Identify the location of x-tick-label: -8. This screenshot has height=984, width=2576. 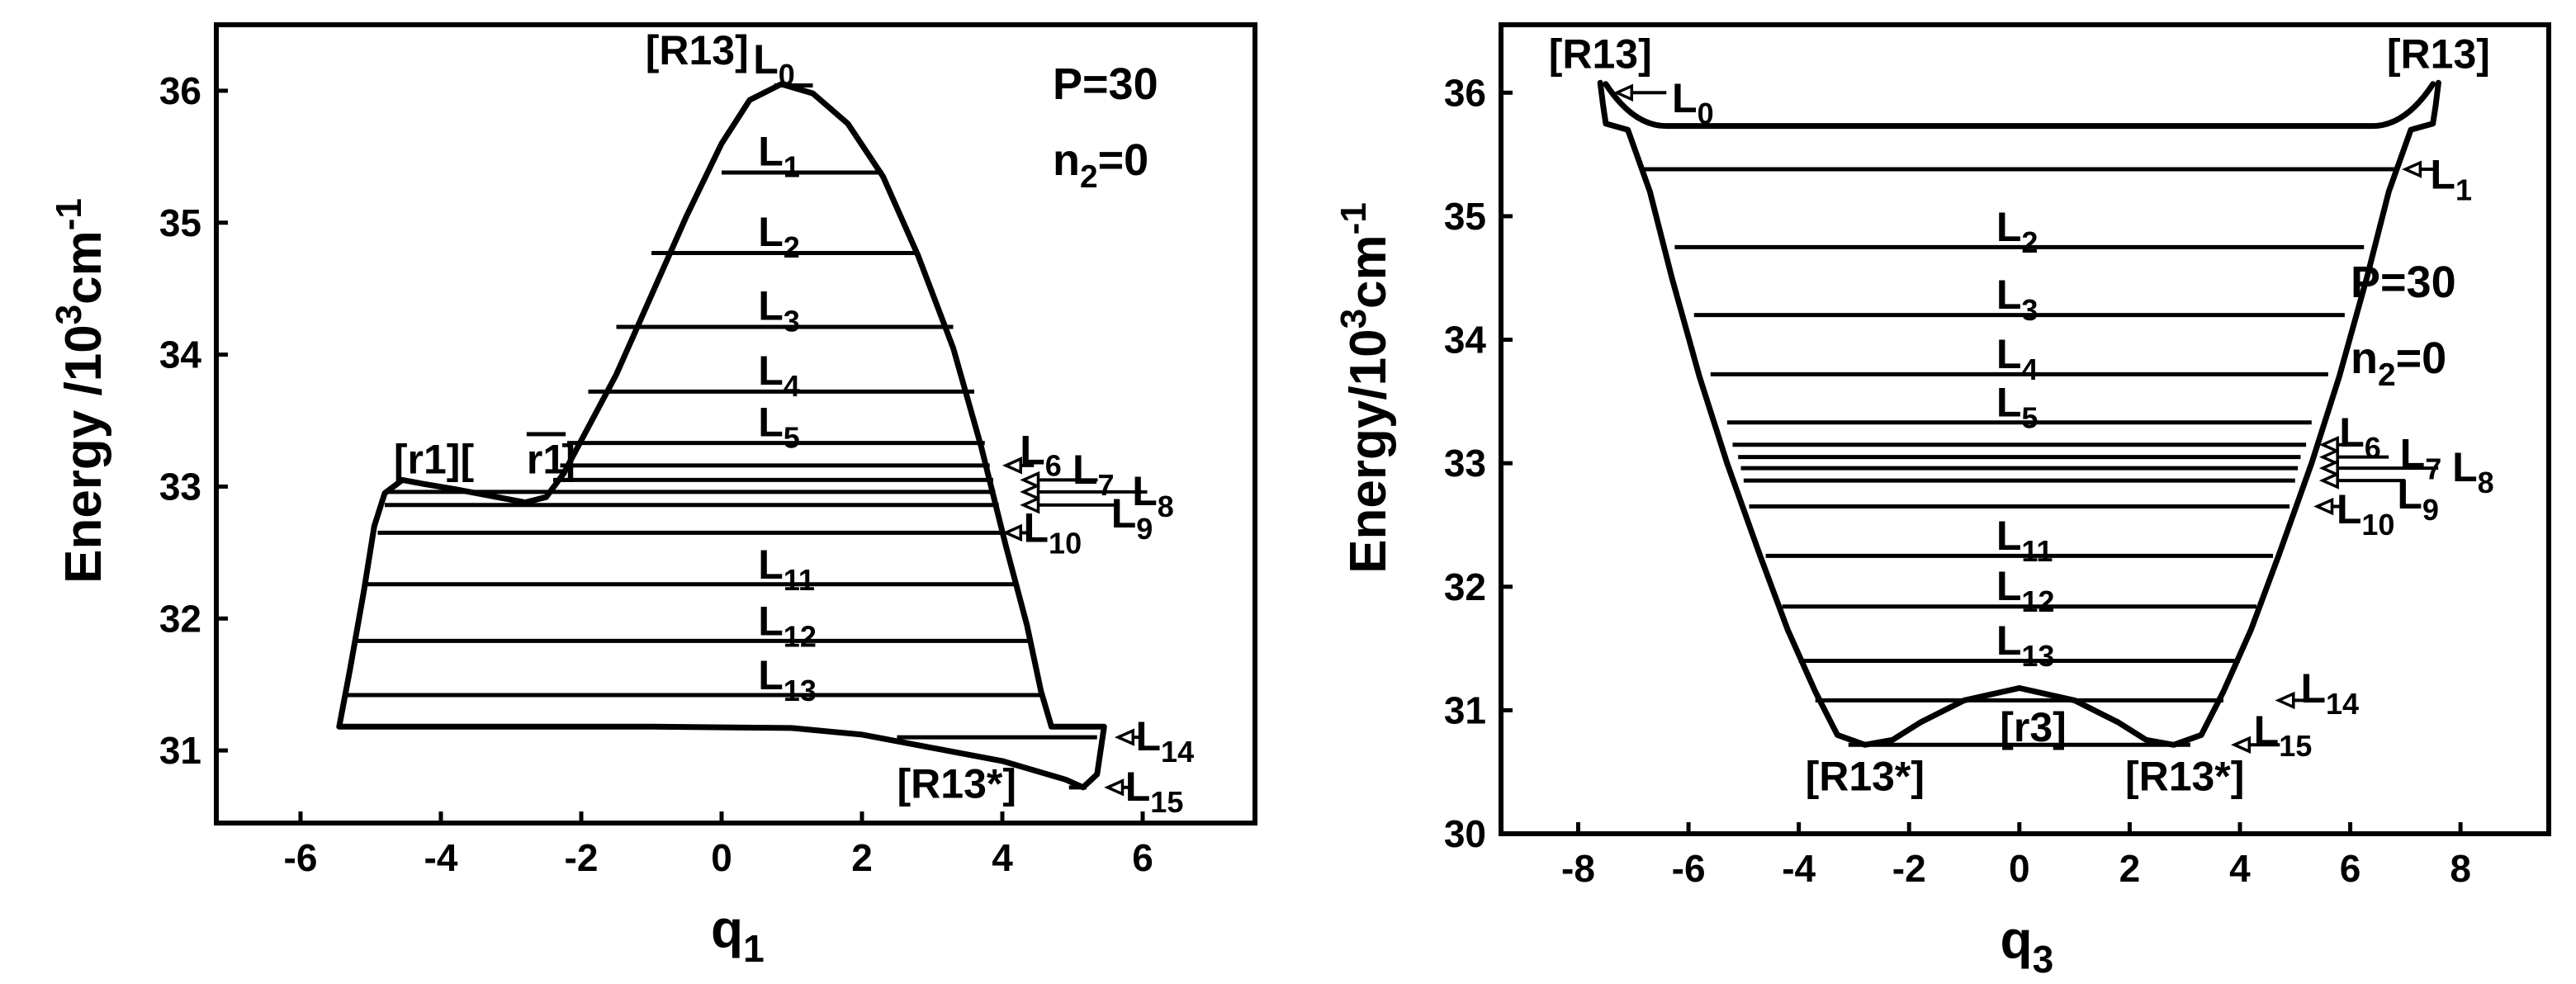
(1578, 868).